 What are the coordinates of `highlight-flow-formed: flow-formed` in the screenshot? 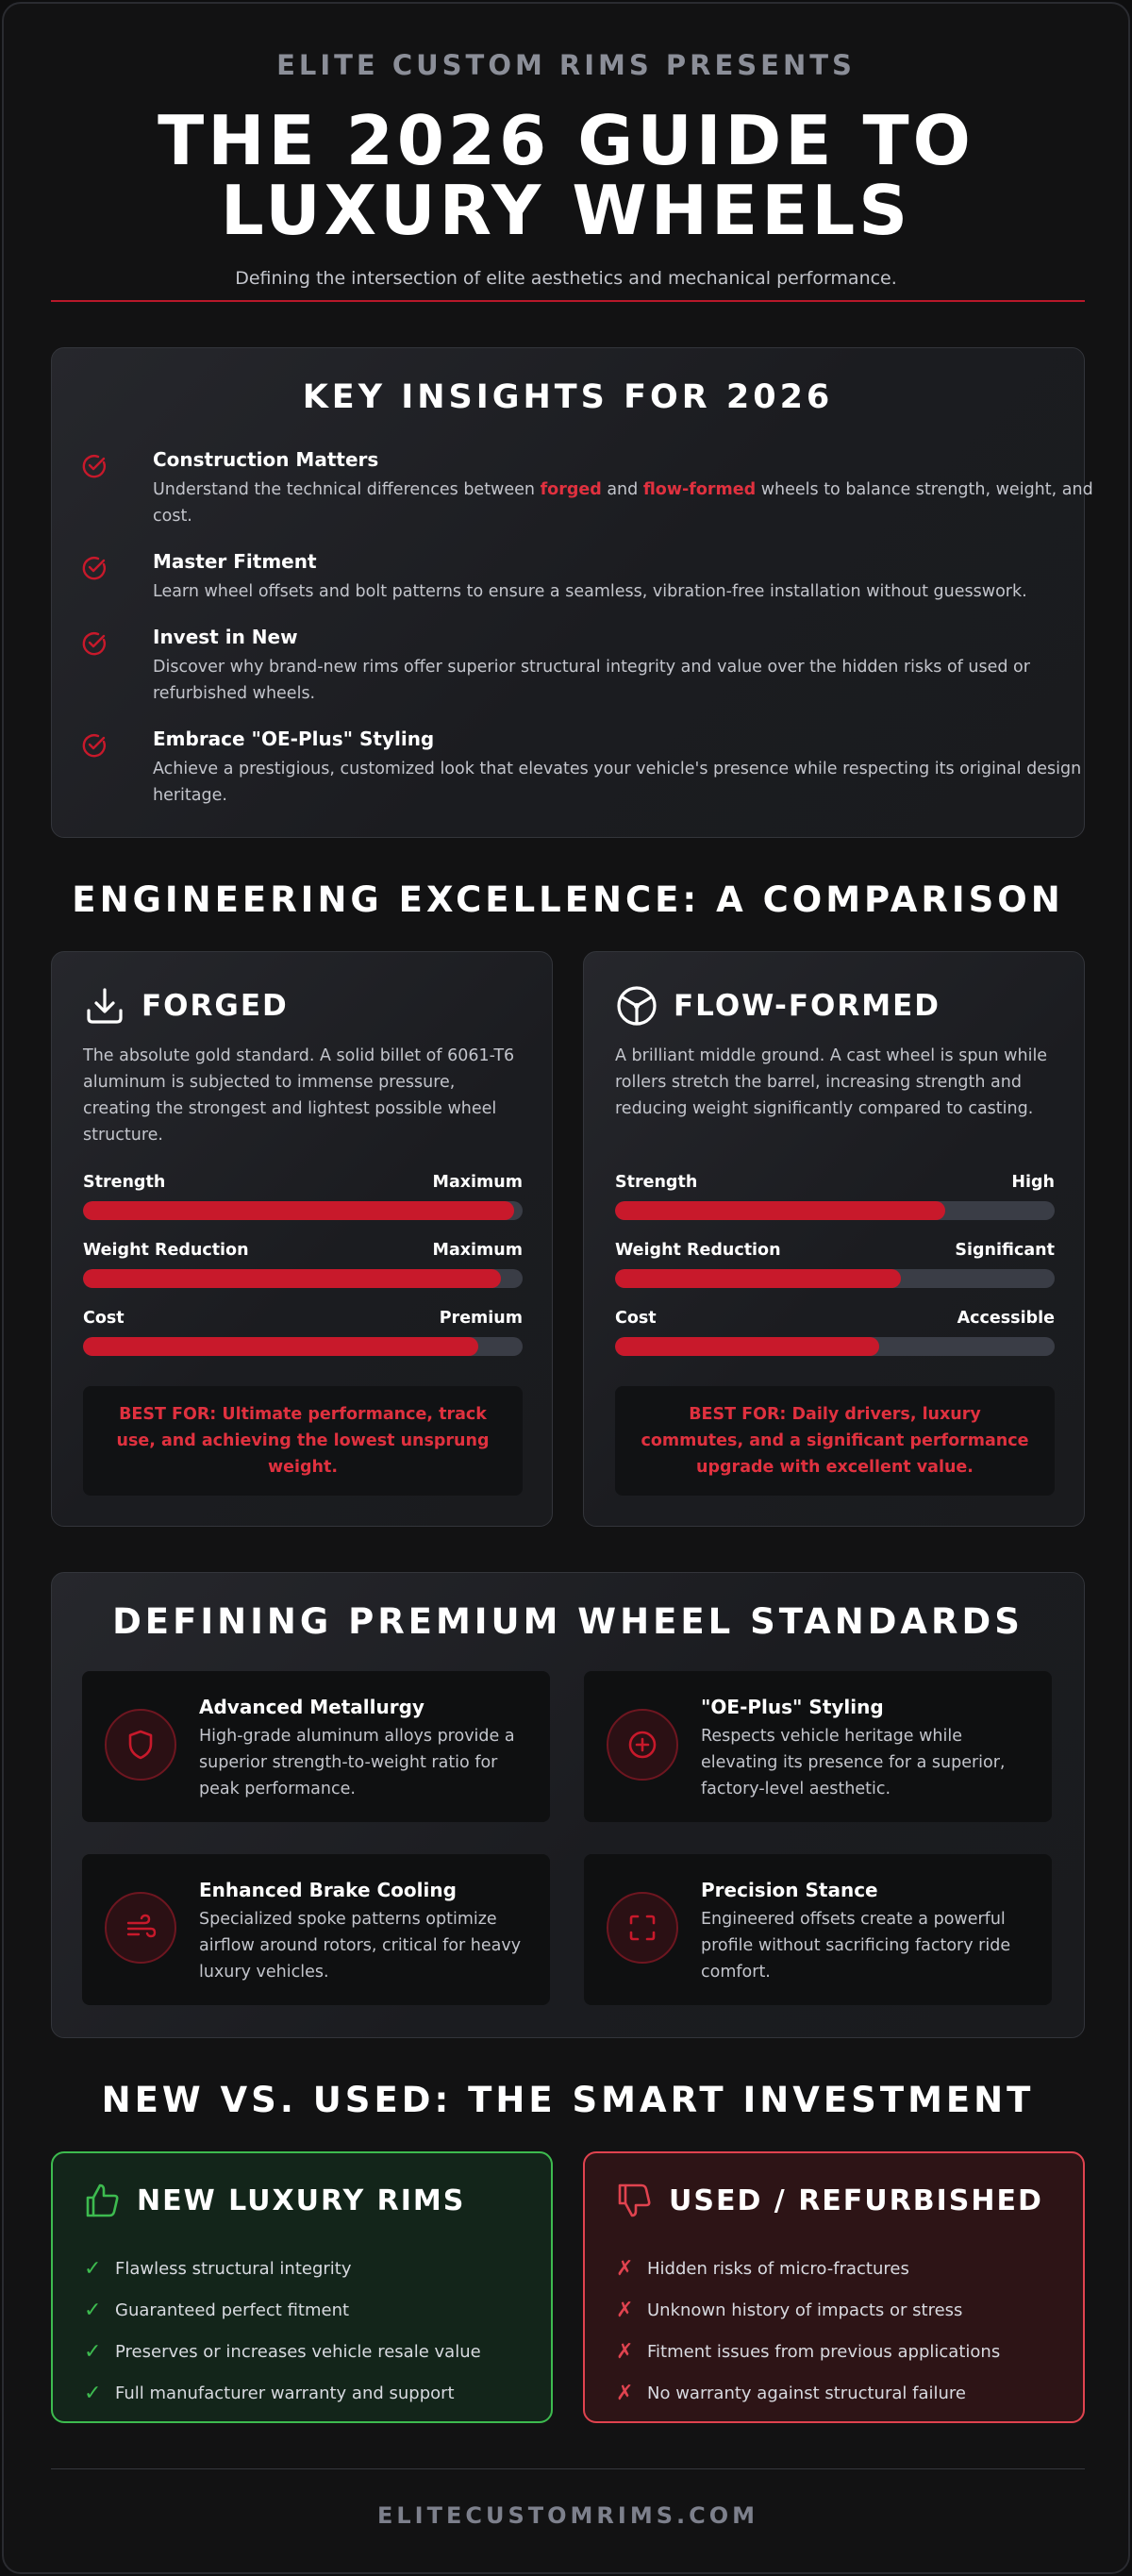 It's located at (699, 489).